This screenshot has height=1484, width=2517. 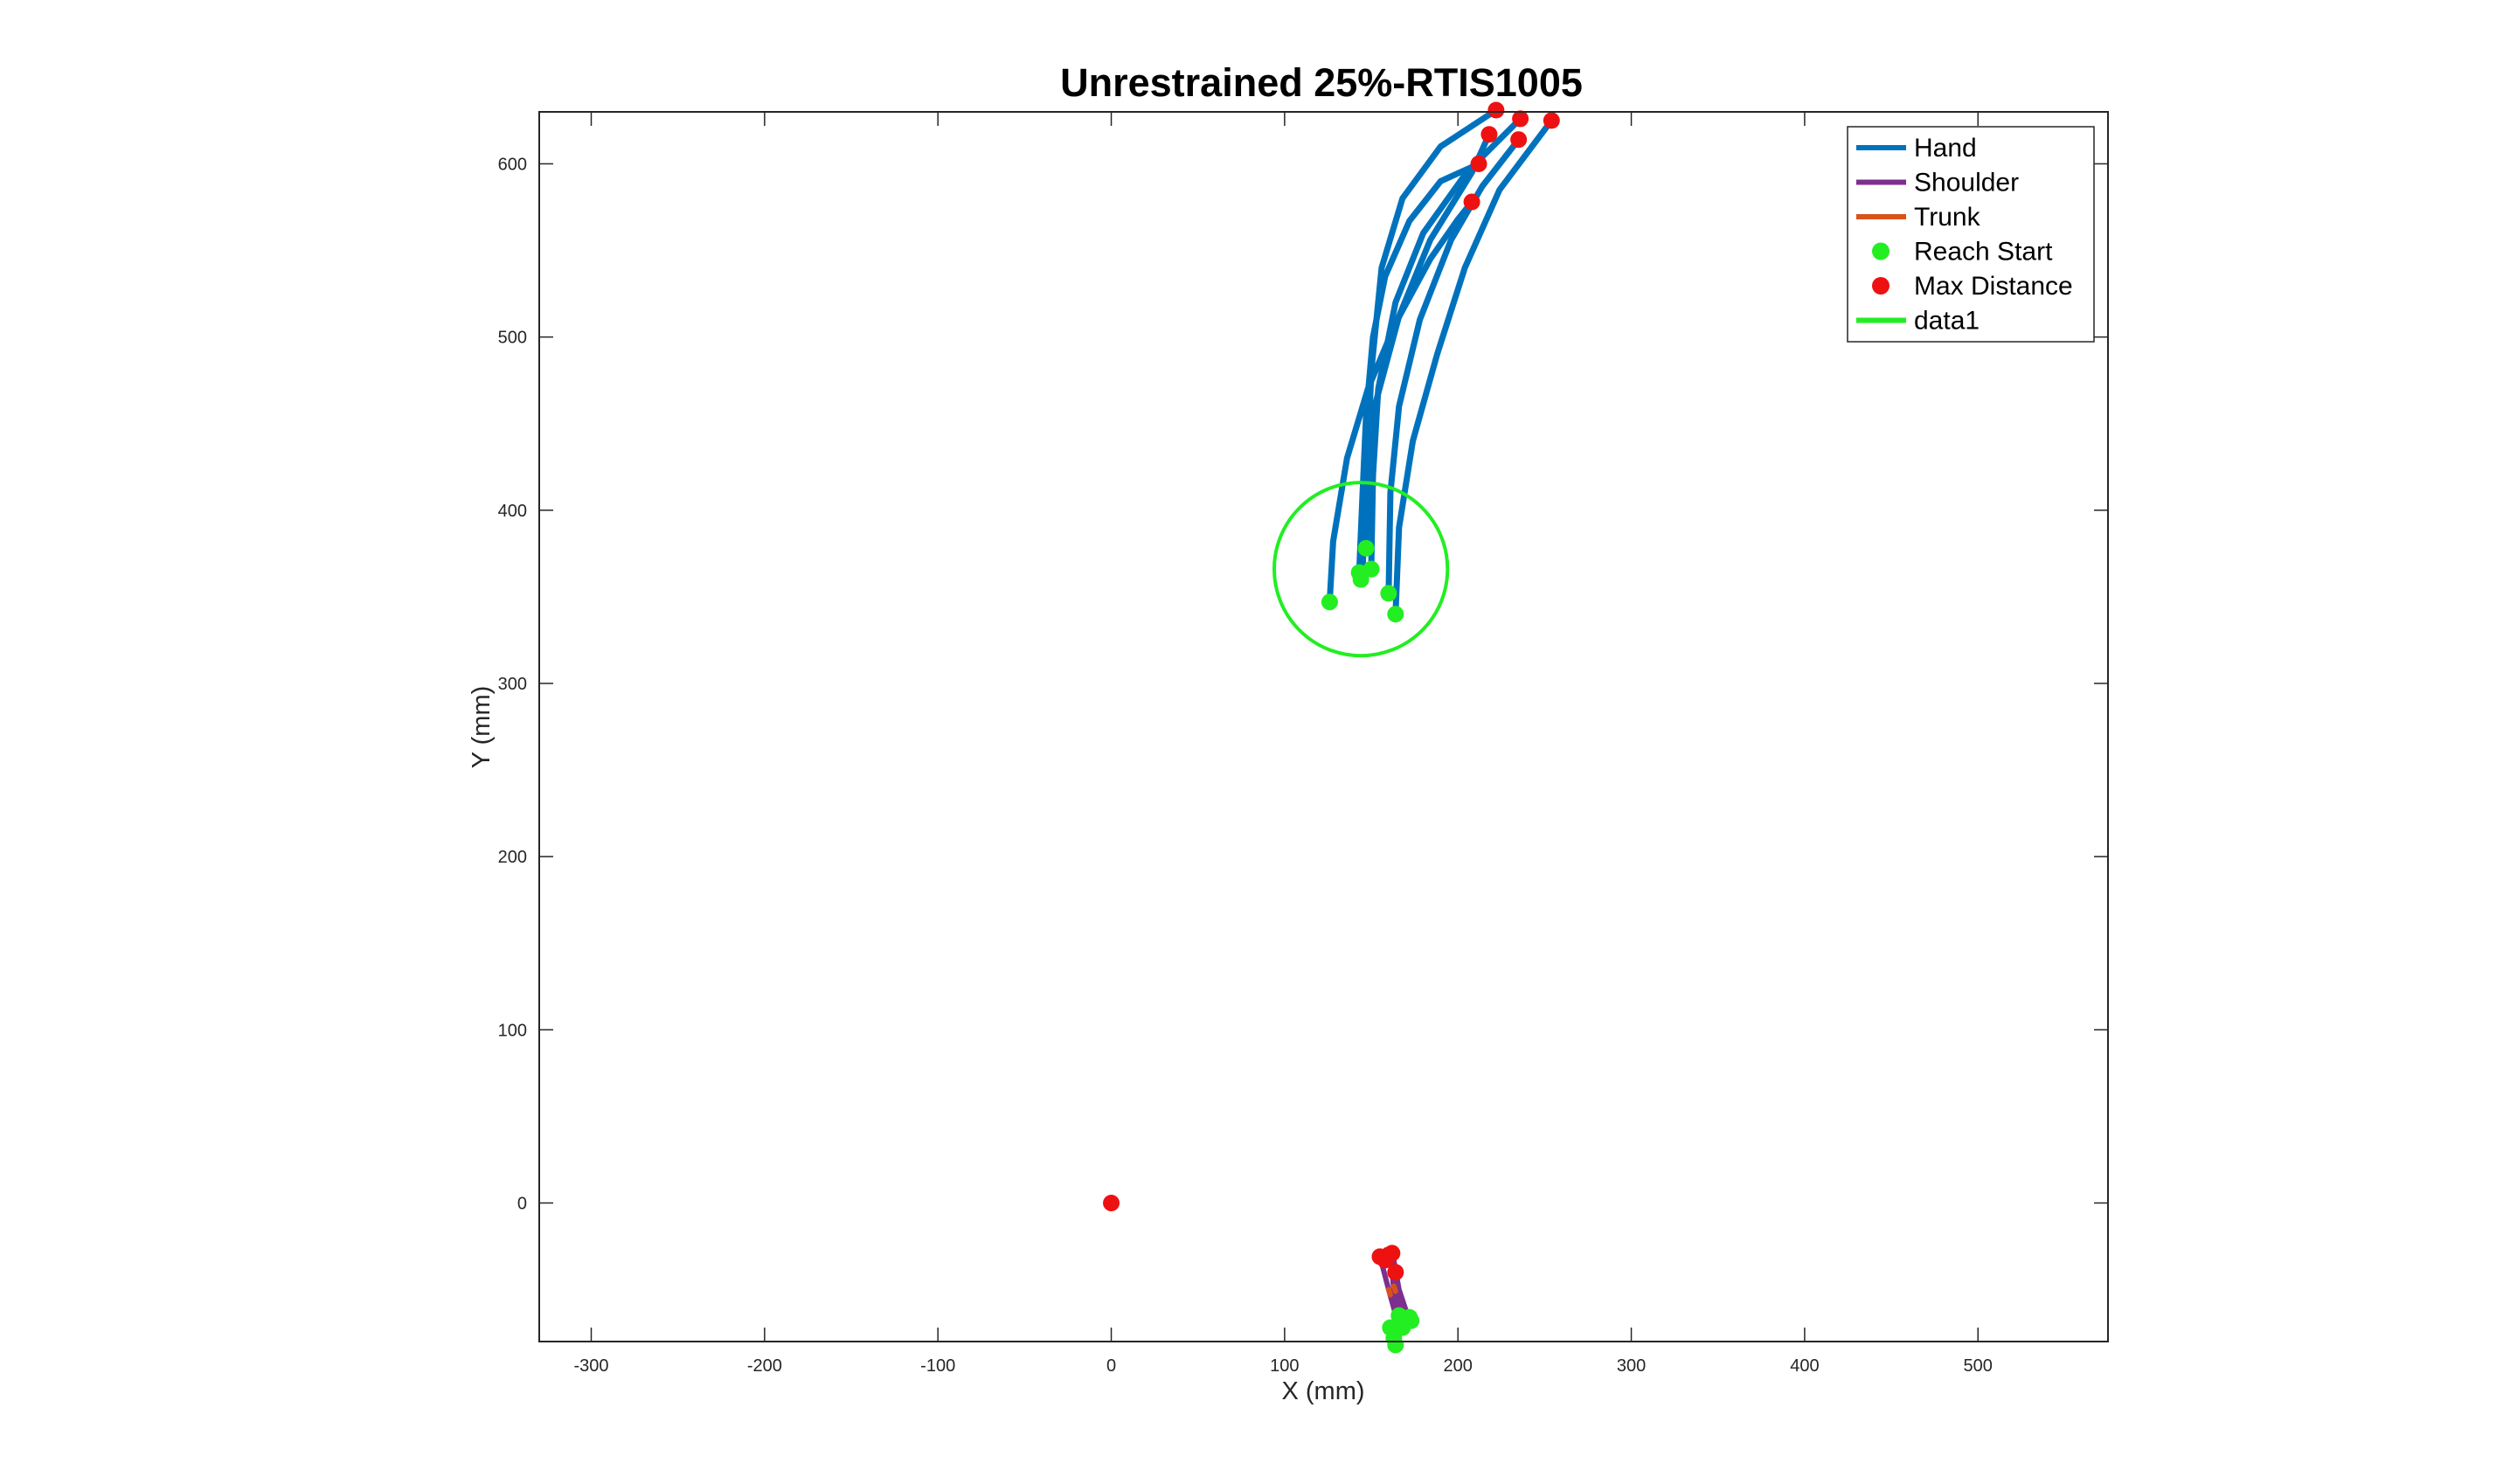 What do you see at coordinates (1983, 253) in the screenshot?
I see `legend-label: Reach Start` at bounding box center [1983, 253].